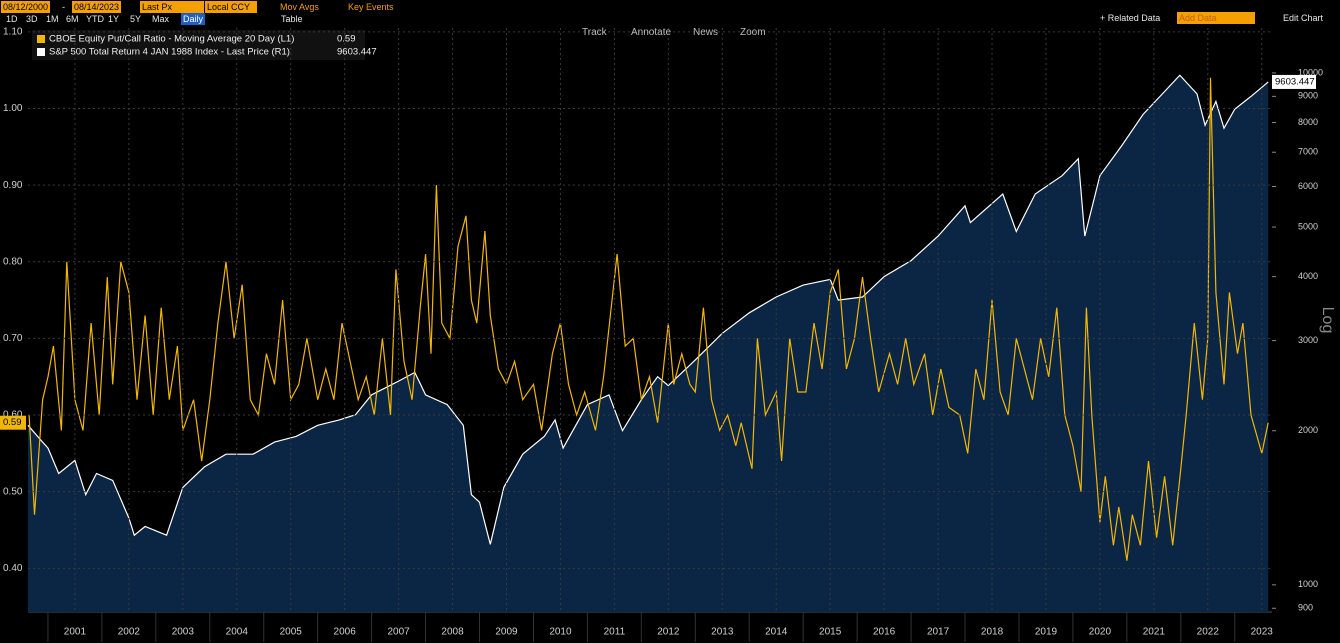 The image size is (1340, 643). I want to click on x-tick-label: 2003, so click(183, 632).